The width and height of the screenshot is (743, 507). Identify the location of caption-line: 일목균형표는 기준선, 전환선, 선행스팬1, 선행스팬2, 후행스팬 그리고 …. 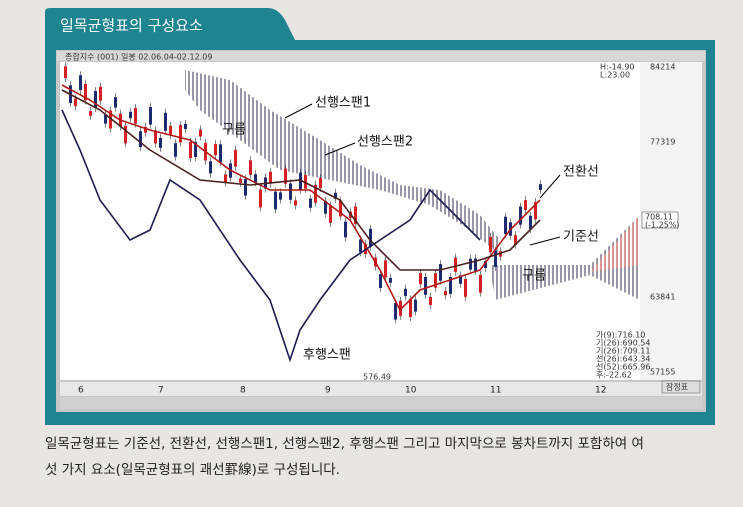
(344, 444).